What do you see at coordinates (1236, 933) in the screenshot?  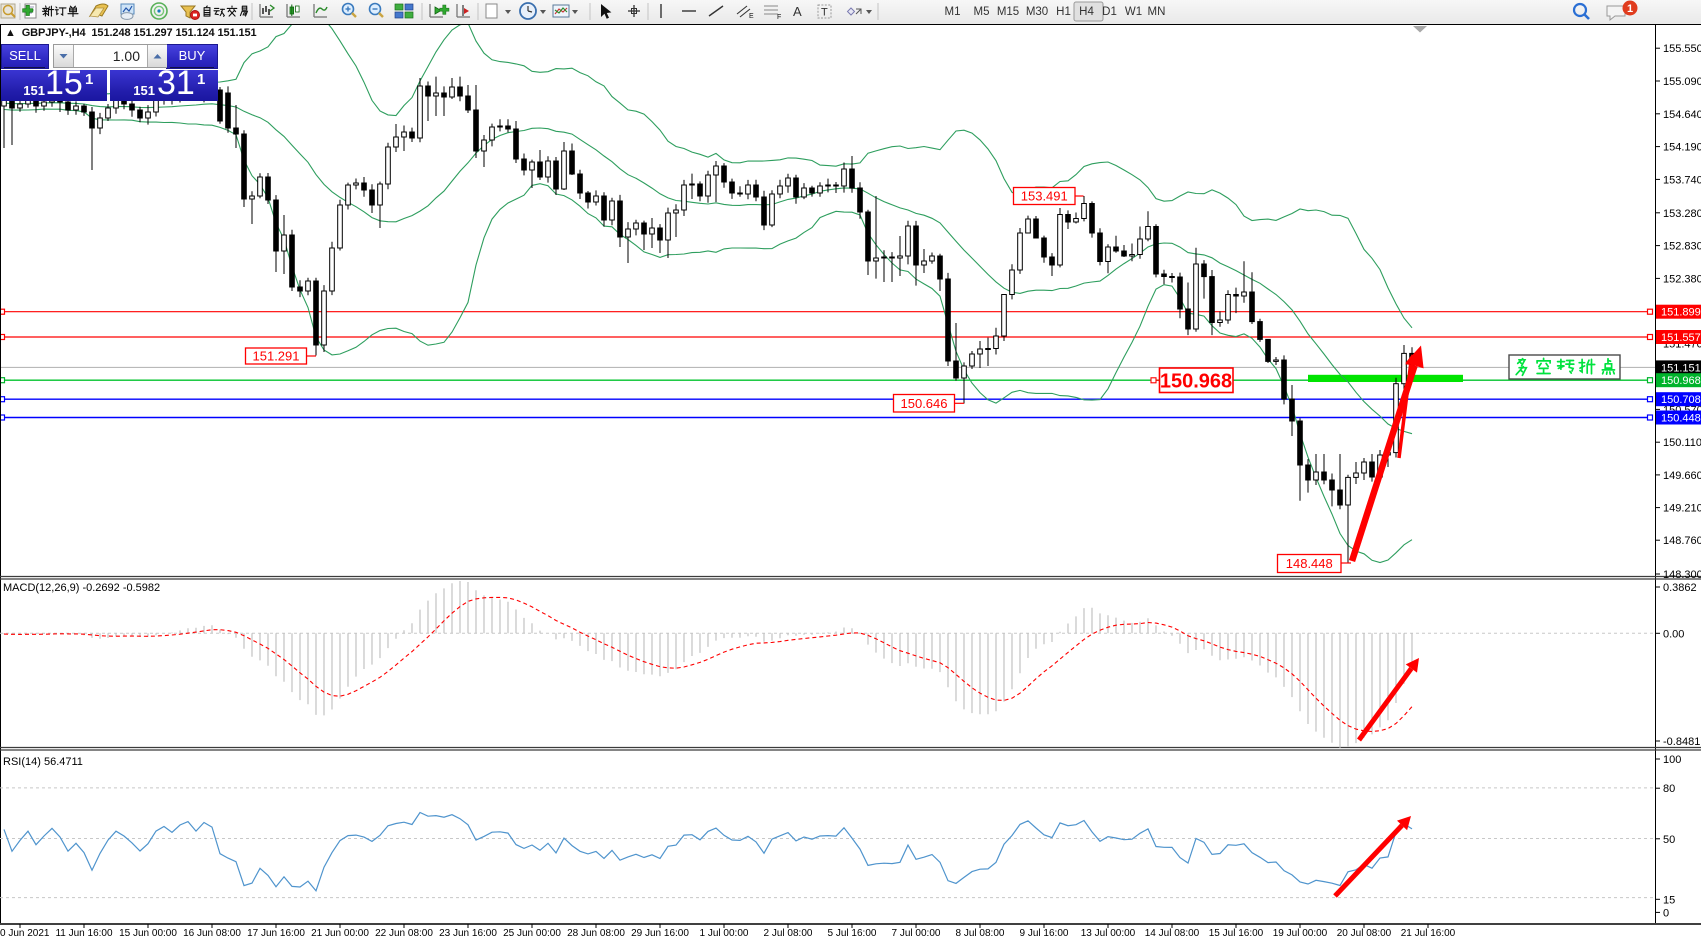 I see `svg-text: 15 Jul 16:00` at bounding box center [1236, 933].